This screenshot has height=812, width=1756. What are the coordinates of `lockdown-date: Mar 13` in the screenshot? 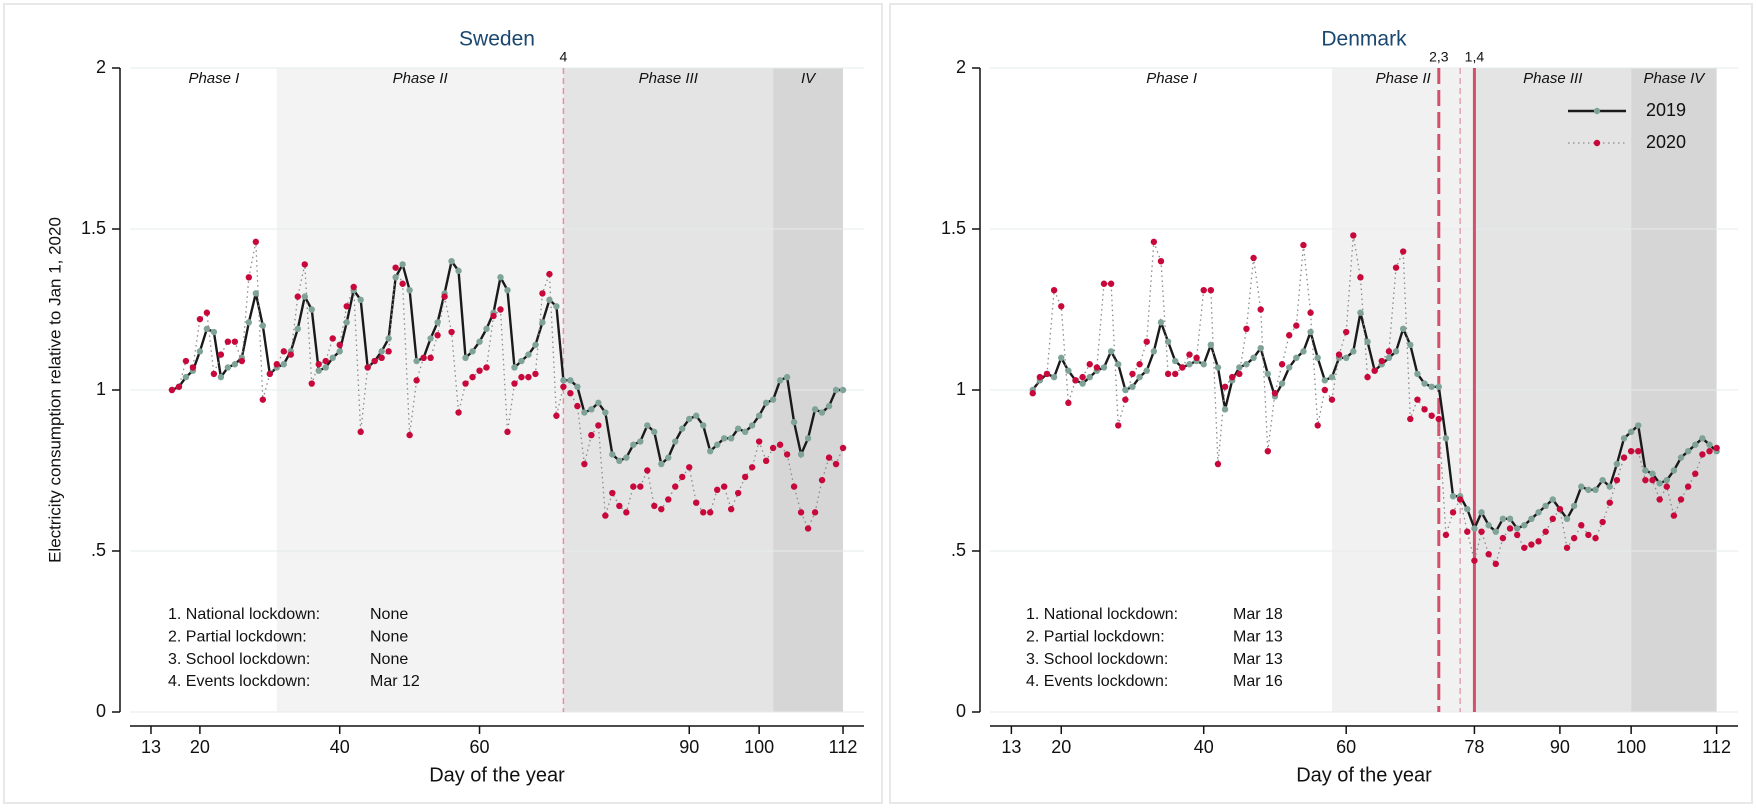 It's located at (1258, 659).